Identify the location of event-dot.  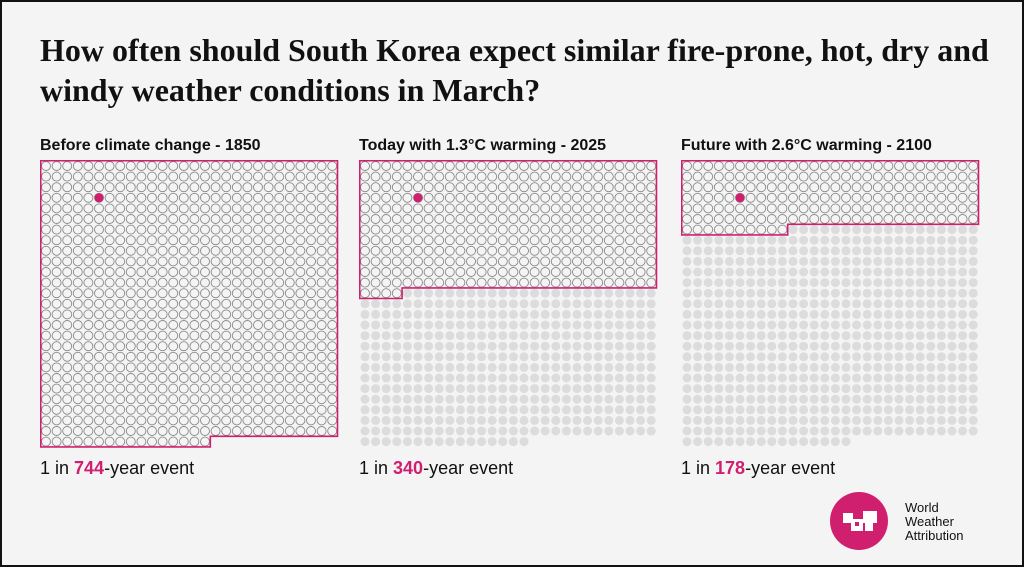
(99, 198).